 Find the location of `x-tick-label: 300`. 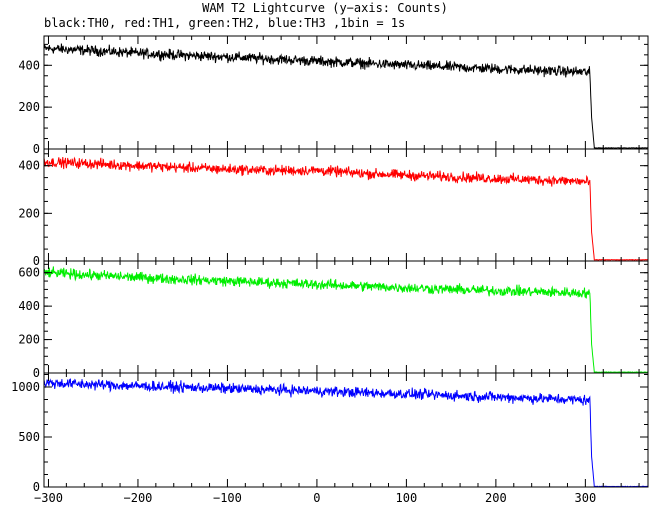

x-tick-label: 300 is located at coordinates (586, 498).